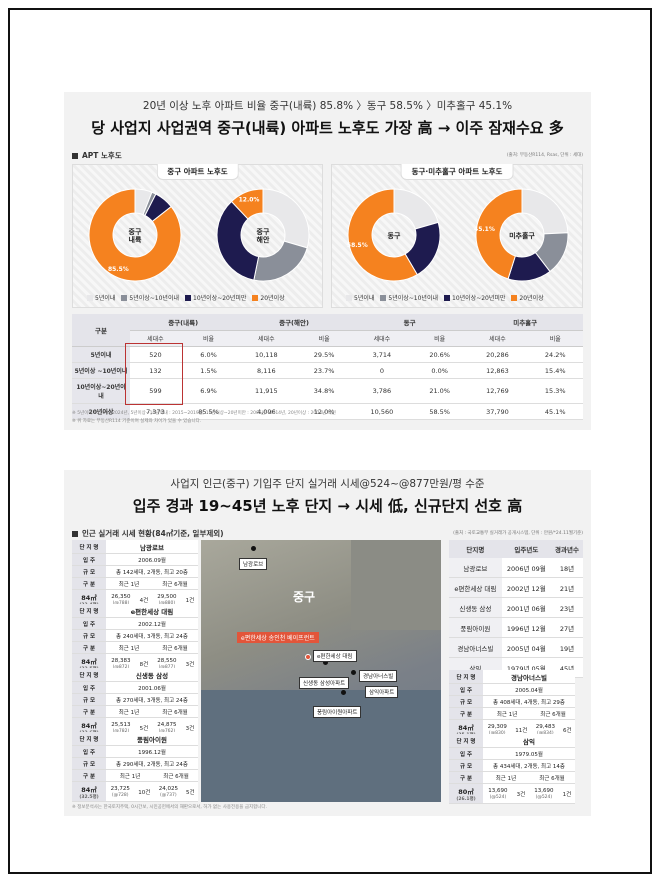 The height and width of the screenshot is (882, 660). Describe the element at coordinates (168, 795) in the screenshot. I see `card-subtext: (@737)` at that location.